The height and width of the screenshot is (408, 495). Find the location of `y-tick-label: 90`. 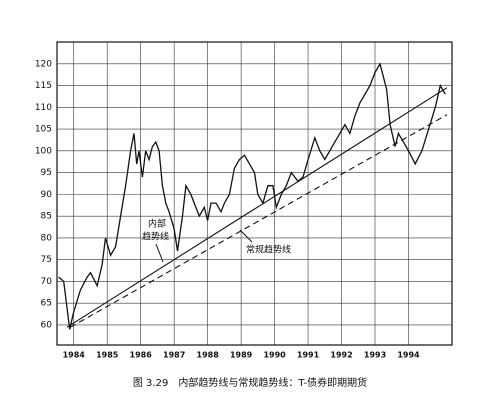

y-tick-label: 90 is located at coordinates (47, 195).